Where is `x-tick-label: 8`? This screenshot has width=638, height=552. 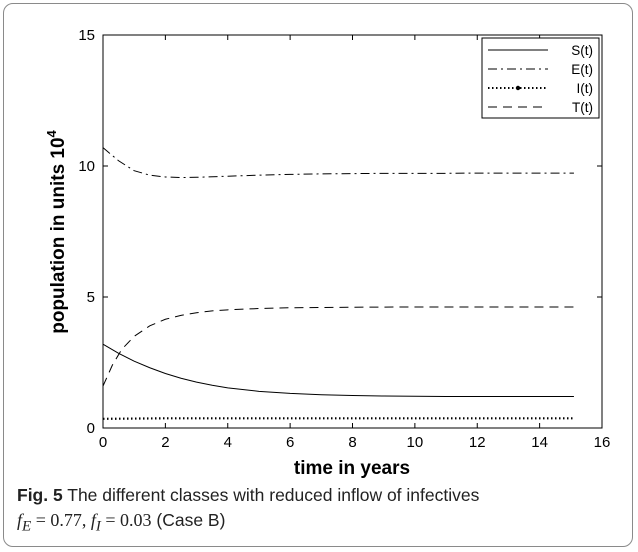
x-tick-label: 8 is located at coordinates (352, 442).